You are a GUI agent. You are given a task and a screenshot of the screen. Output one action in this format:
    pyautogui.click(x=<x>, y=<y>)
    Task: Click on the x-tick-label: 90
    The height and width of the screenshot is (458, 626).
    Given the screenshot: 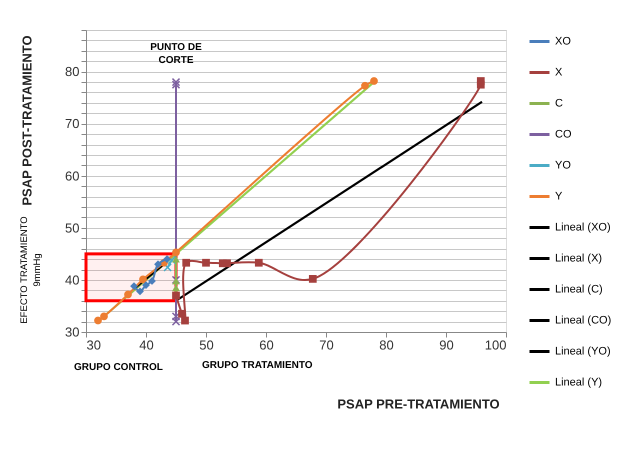 What is the action you would take?
    pyautogui.click(x=446, y=345)
    